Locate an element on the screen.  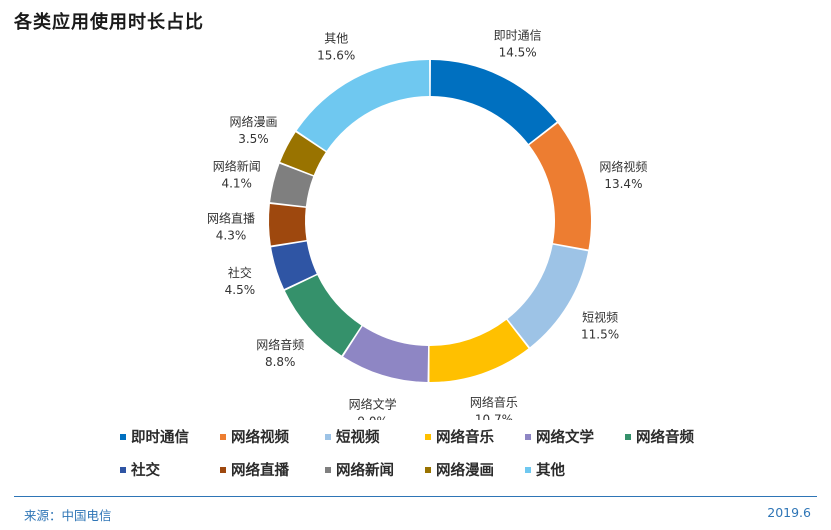
footer-source: 来源：中国电信 is located at coordinates (68, 515).